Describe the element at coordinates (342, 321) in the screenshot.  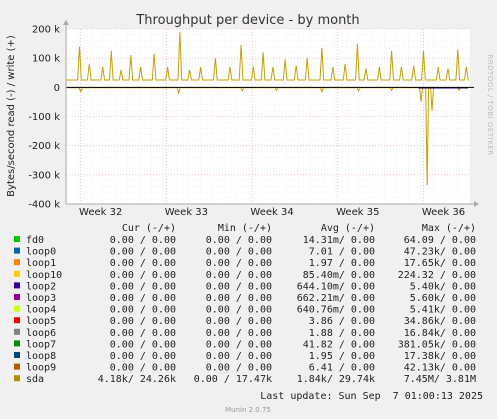
I see `legend-avg-loop5: 3.86 / 0.00` at that location.